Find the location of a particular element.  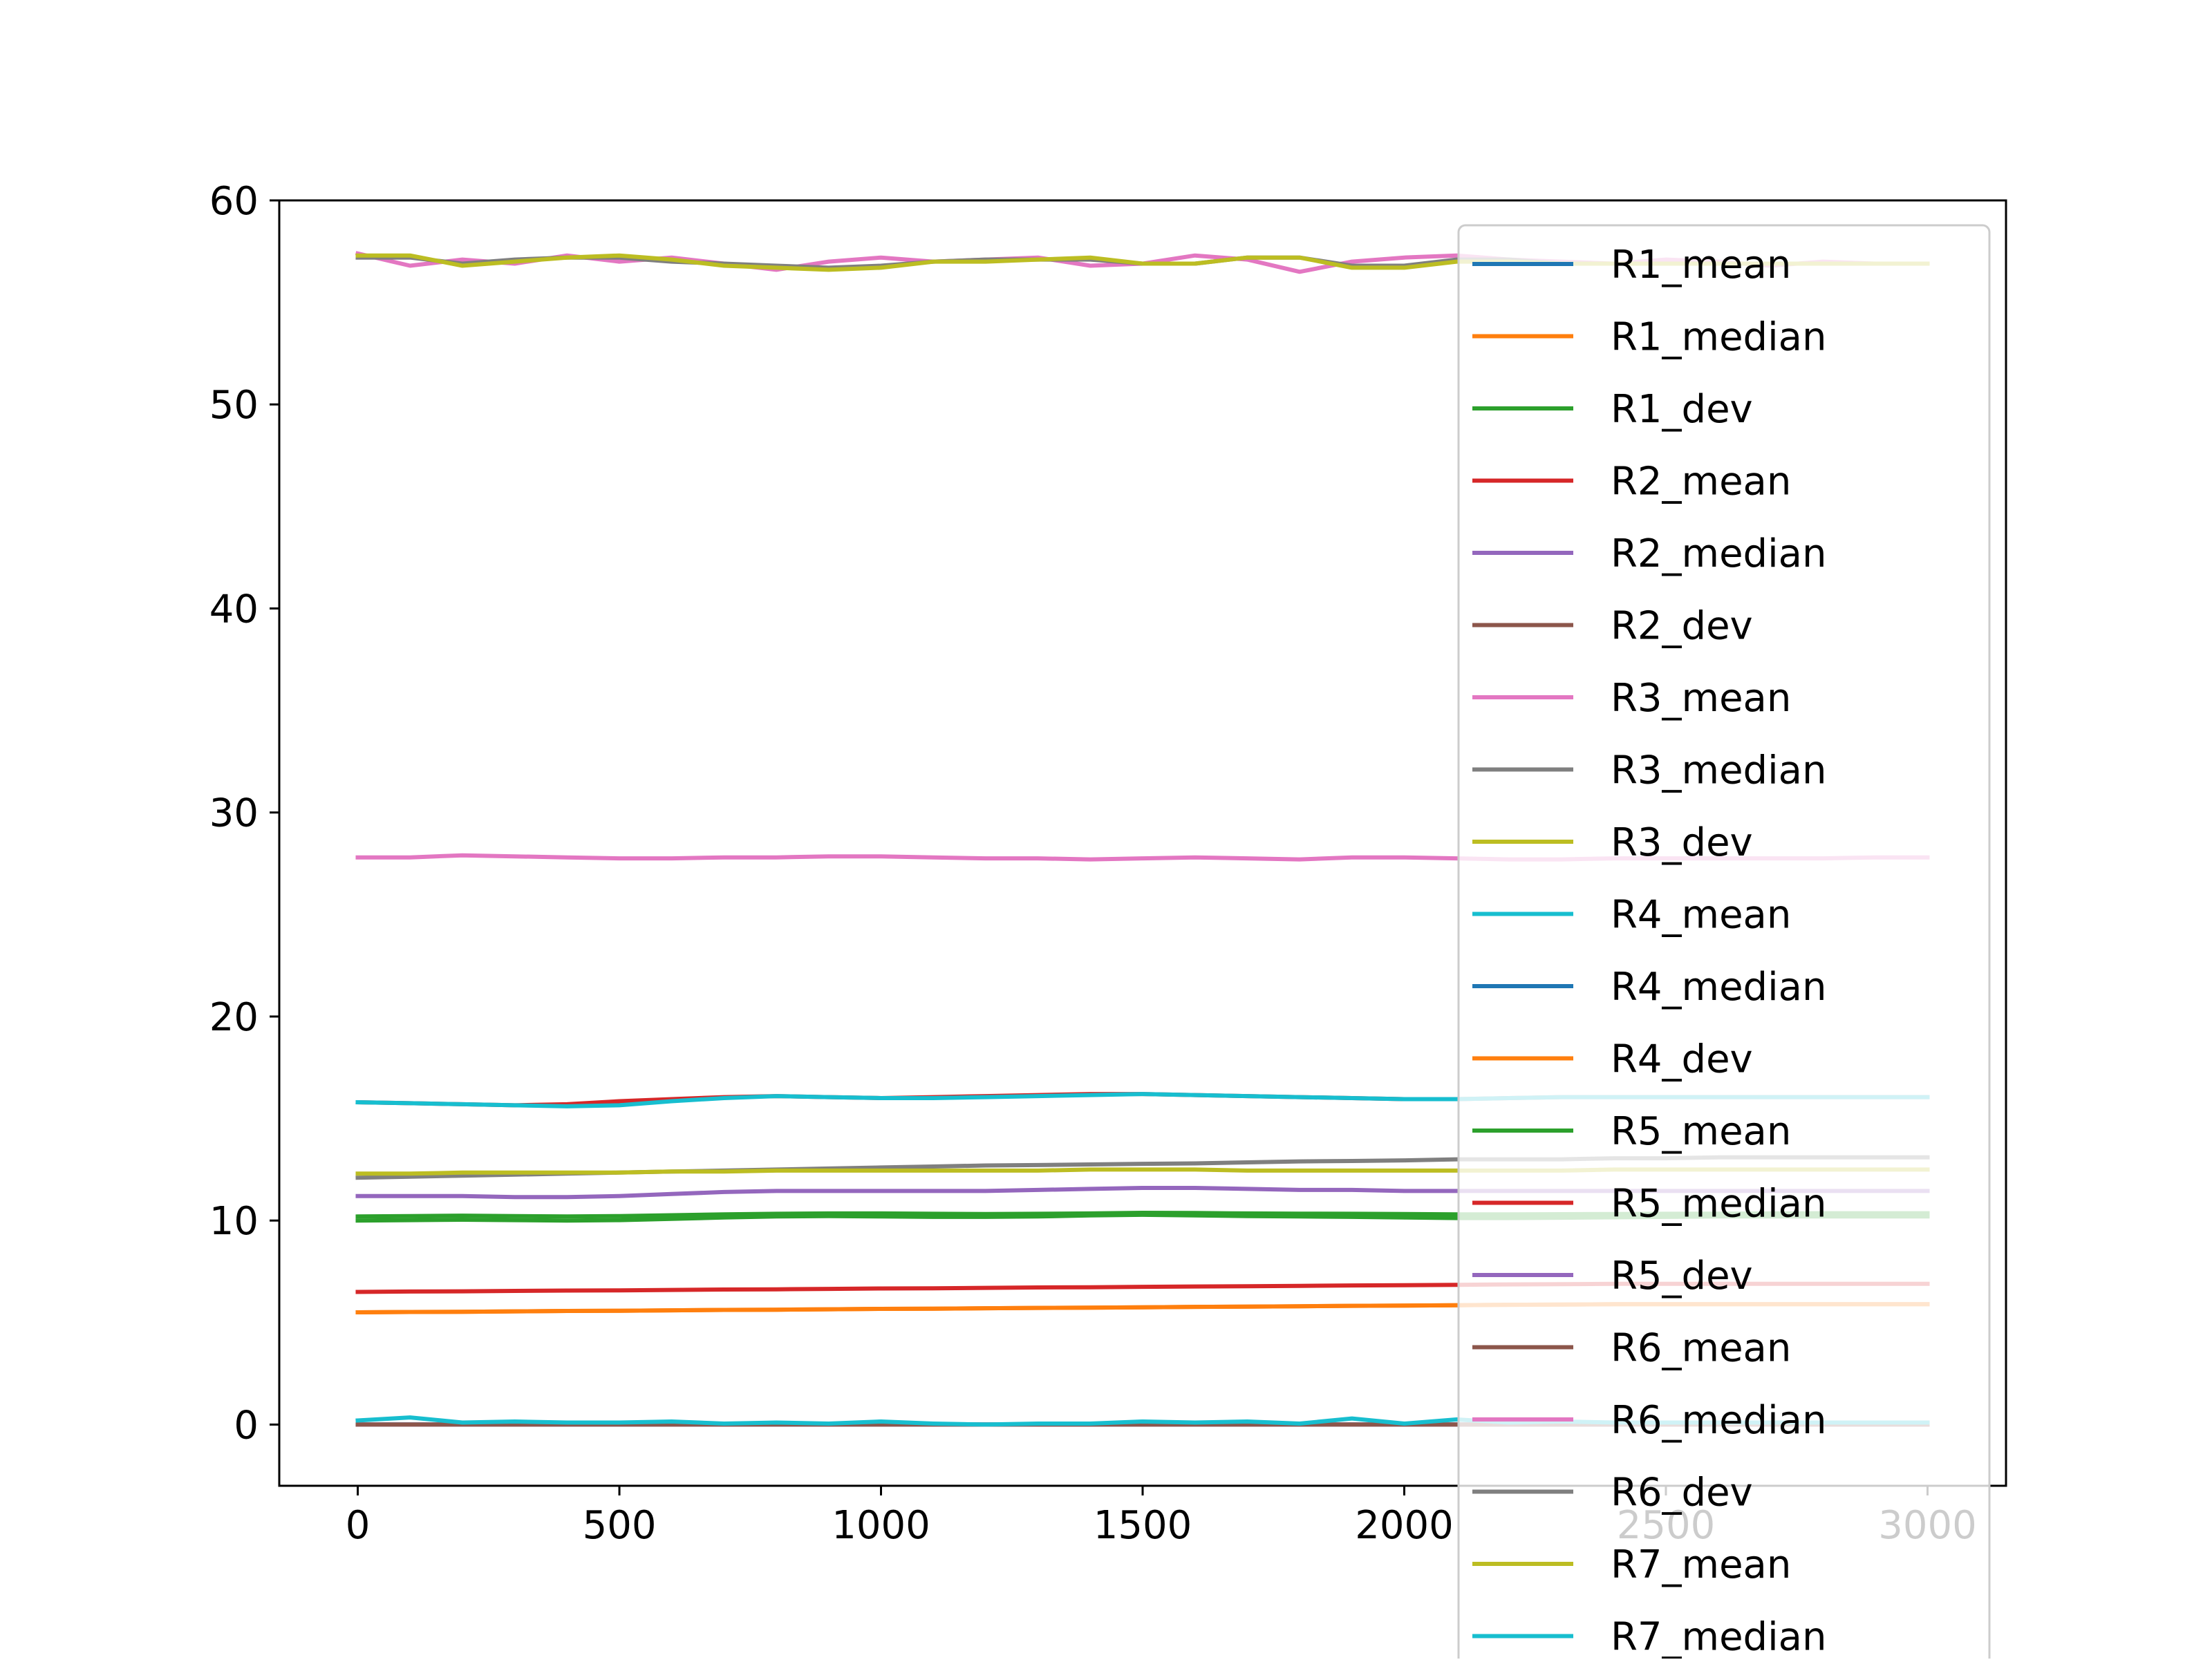

legend-label-r2-median: R2_median is located at coordinates (1718, 553).